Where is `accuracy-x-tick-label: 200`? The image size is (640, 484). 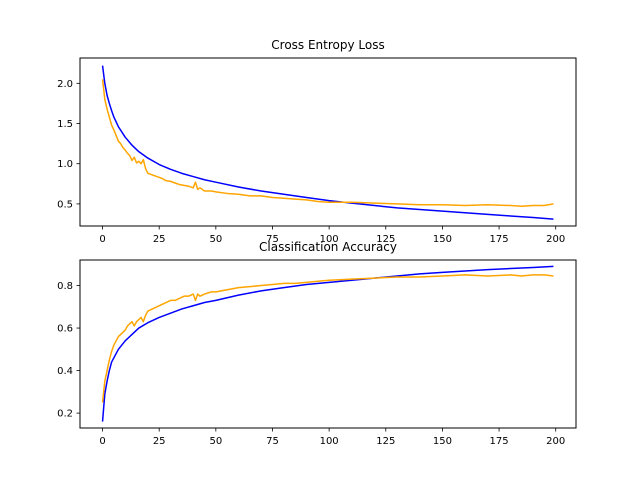 accuracy-x-tick-label: 200 is located at coordinates (555, 441).